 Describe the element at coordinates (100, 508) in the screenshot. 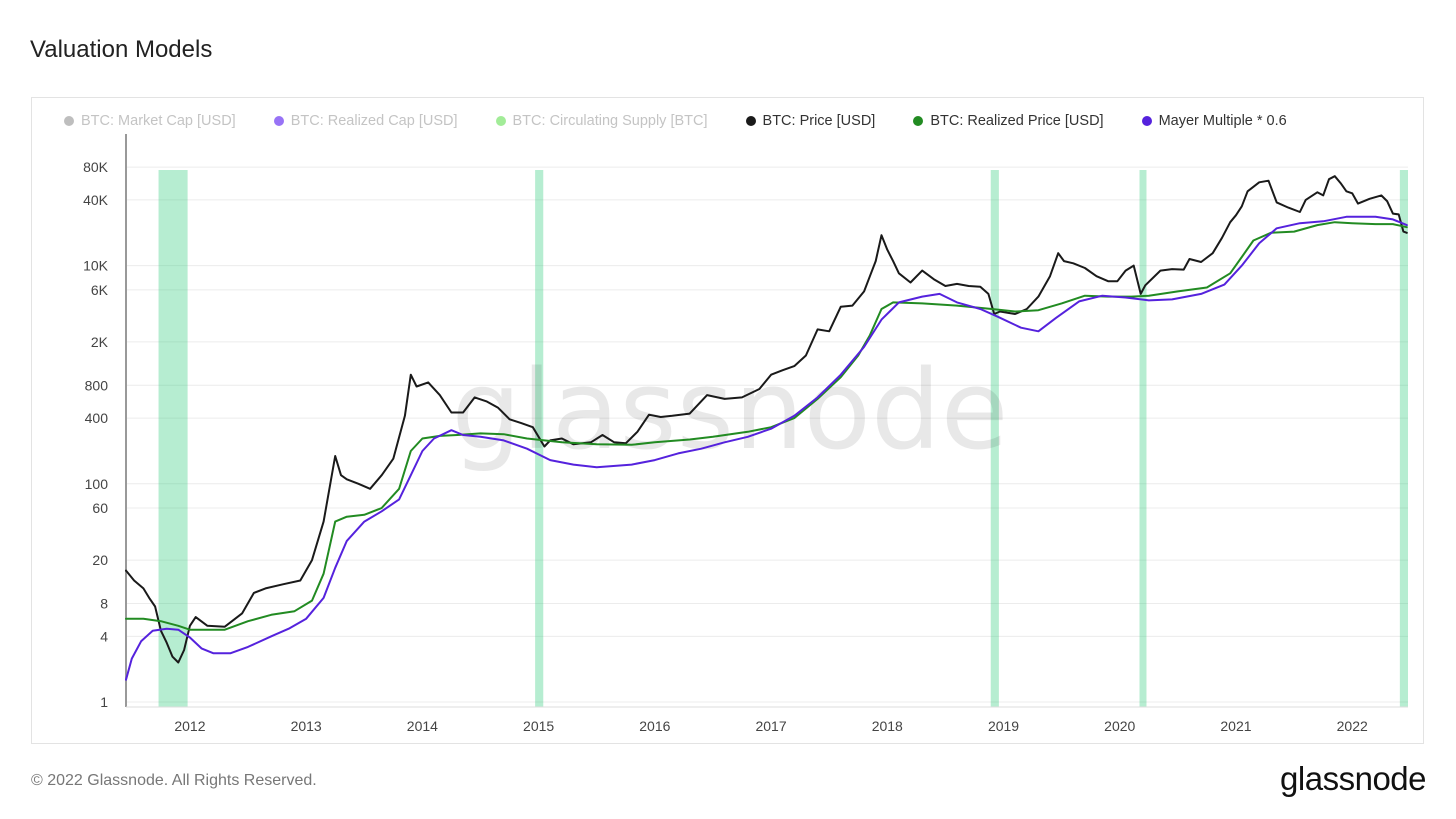

I see `y-tick-label: 60` at that location.